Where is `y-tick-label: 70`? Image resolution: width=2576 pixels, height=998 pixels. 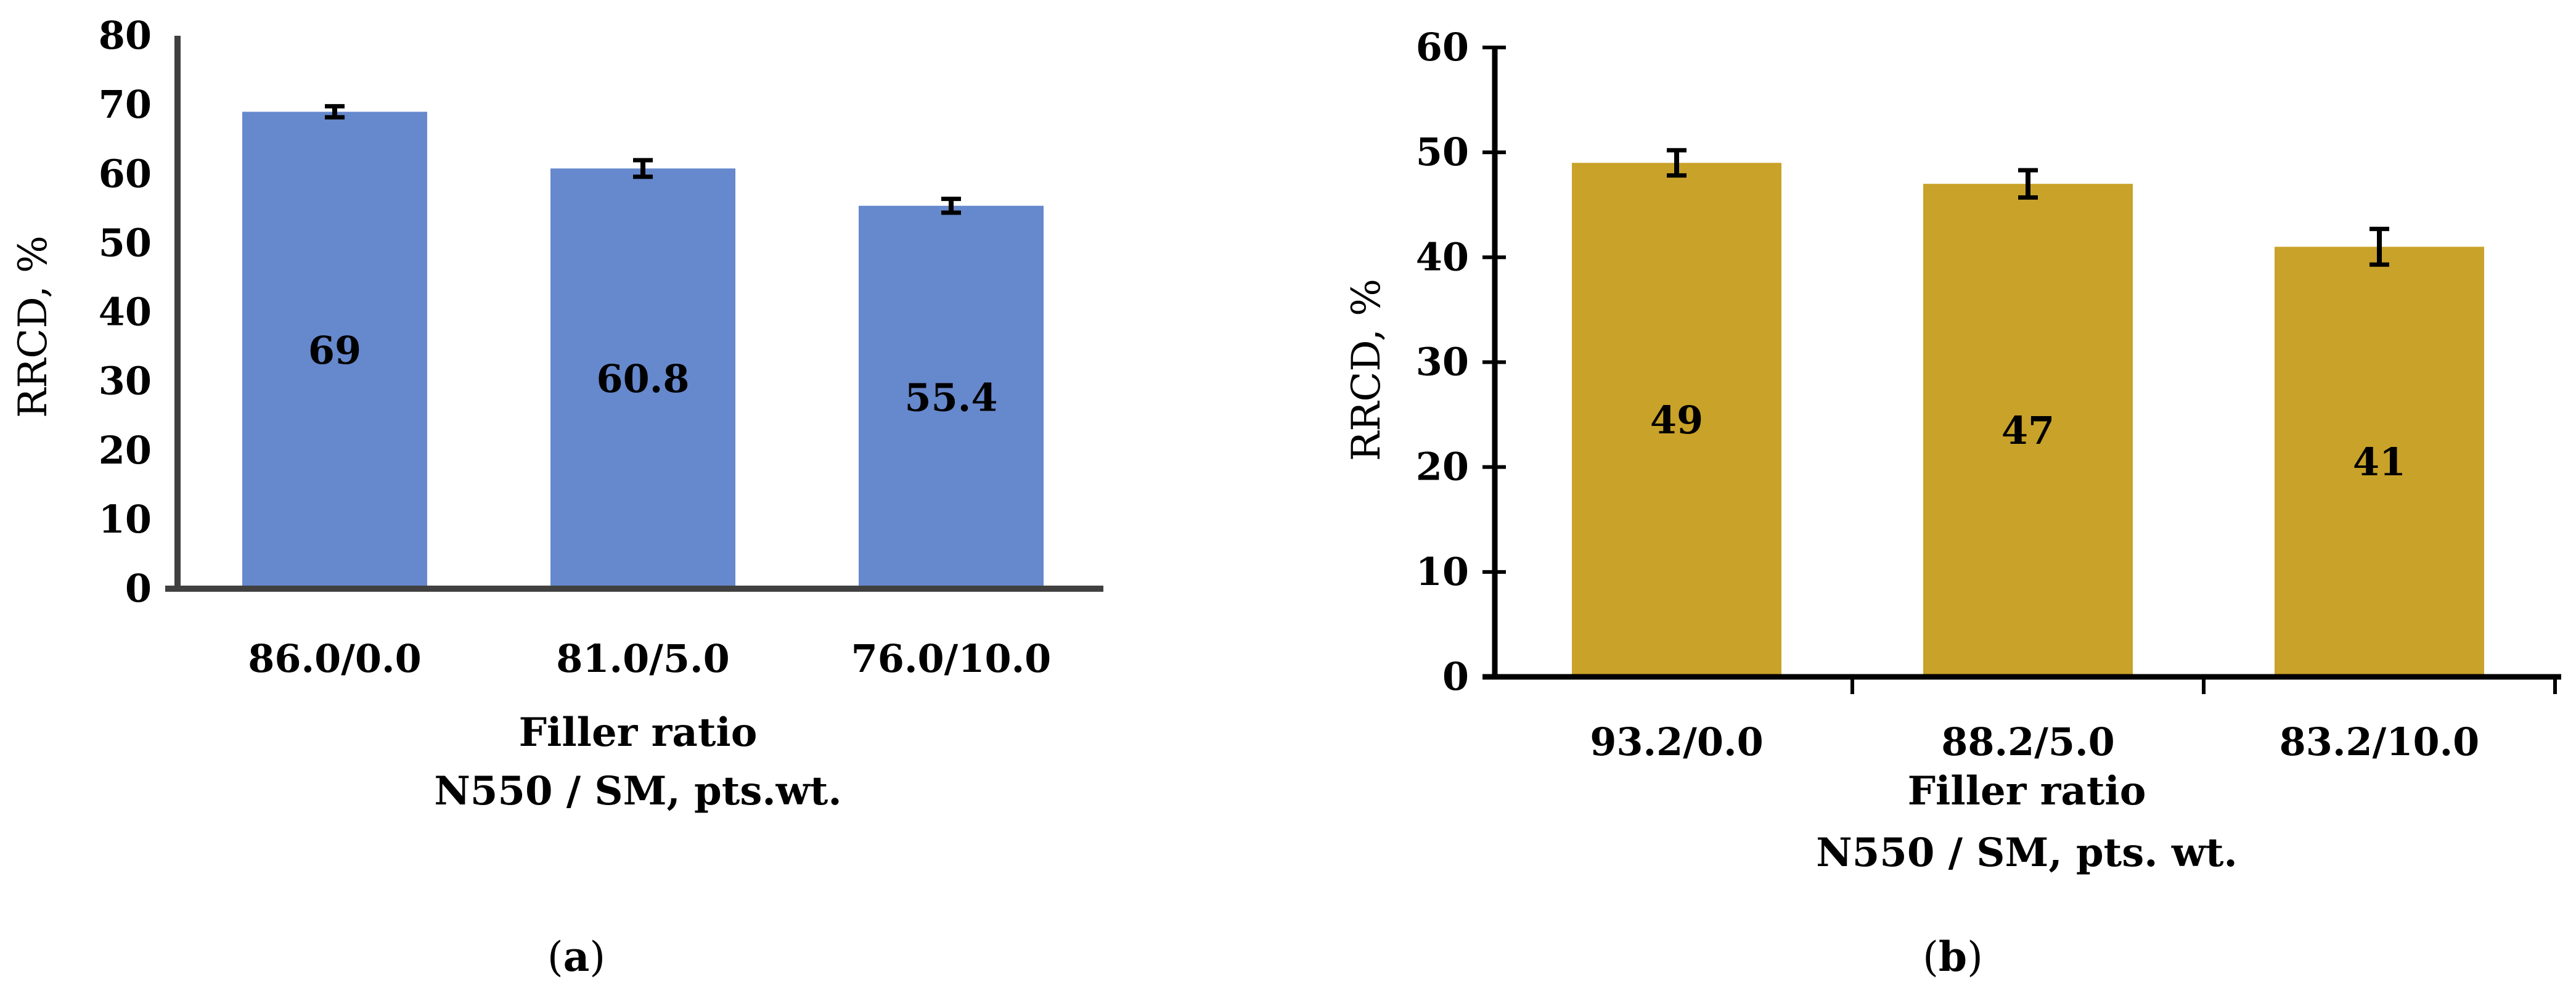
y-tick-label: 70 is located at coordinates (125, 104).